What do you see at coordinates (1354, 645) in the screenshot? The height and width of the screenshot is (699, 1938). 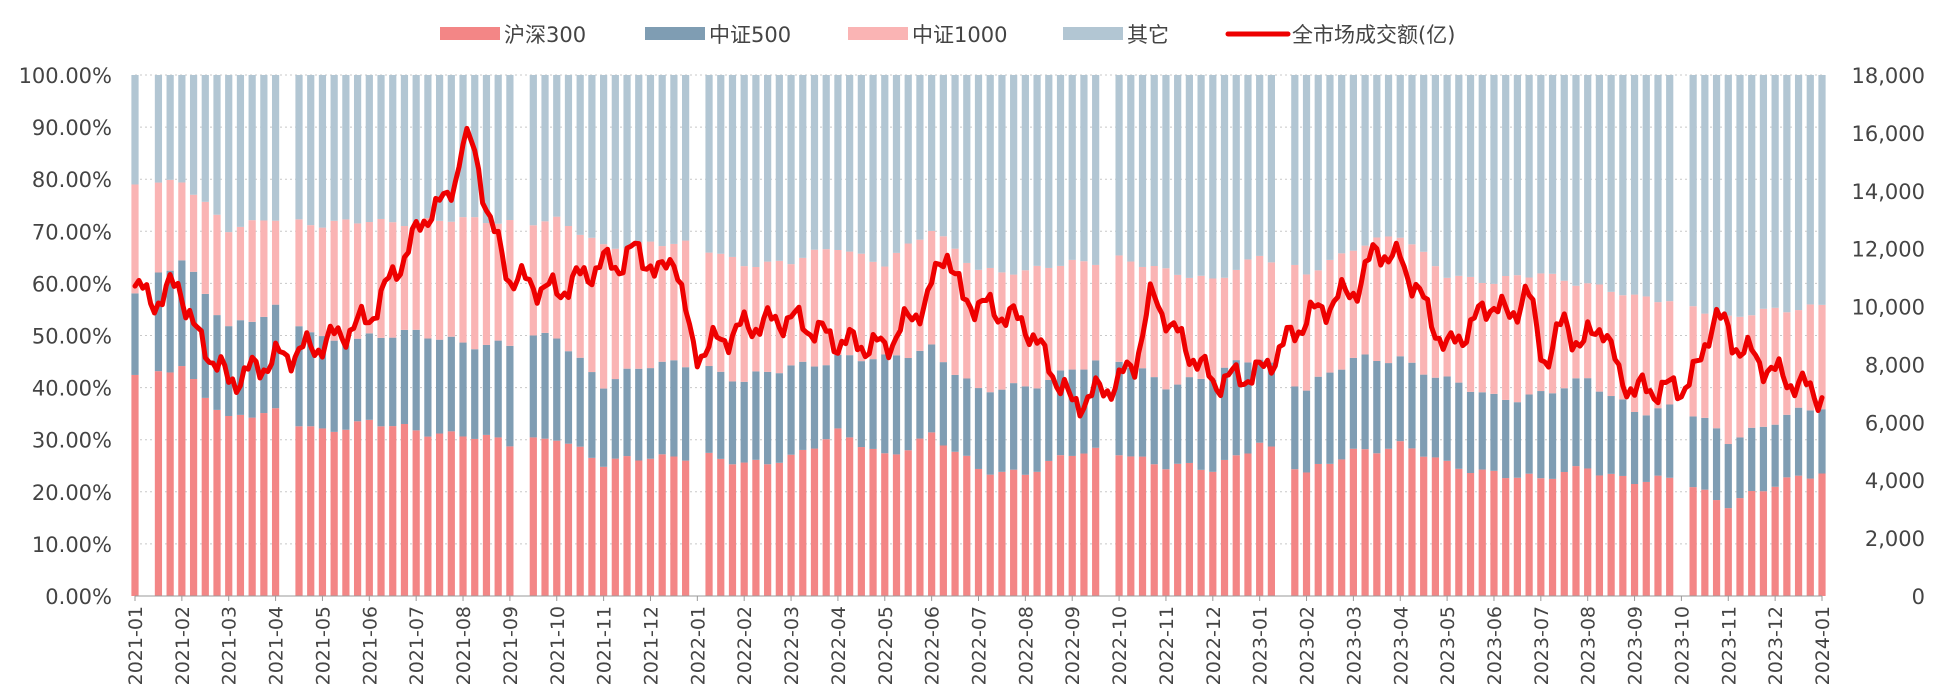 I see `x-tick-26: 2023-03` at bounding box center [1354, 645].